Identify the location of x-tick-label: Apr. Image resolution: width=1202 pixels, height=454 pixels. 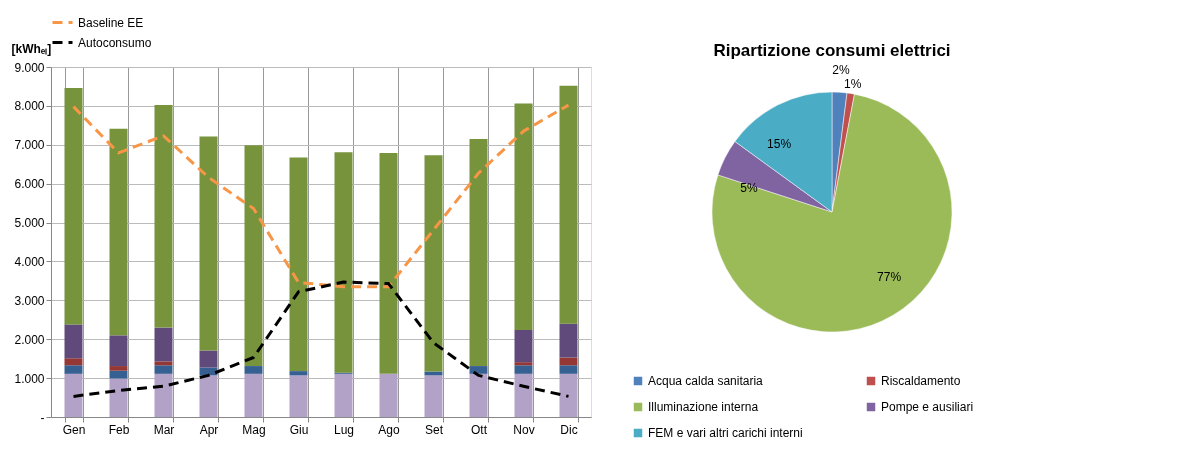
(209, 429).